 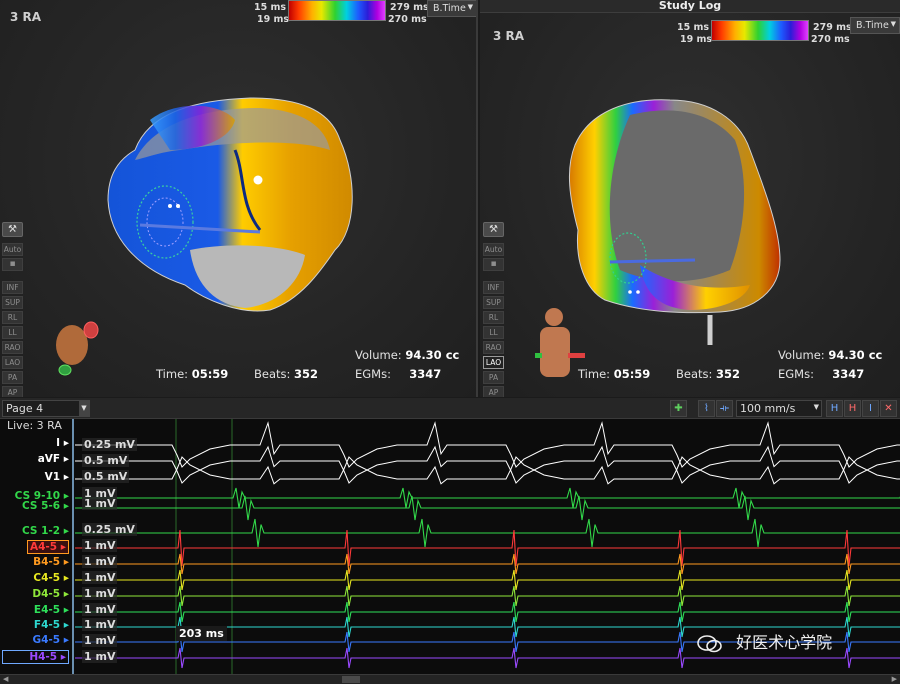 I want to click on h-caliper-red-icon: H, so click(x=852, y=408).